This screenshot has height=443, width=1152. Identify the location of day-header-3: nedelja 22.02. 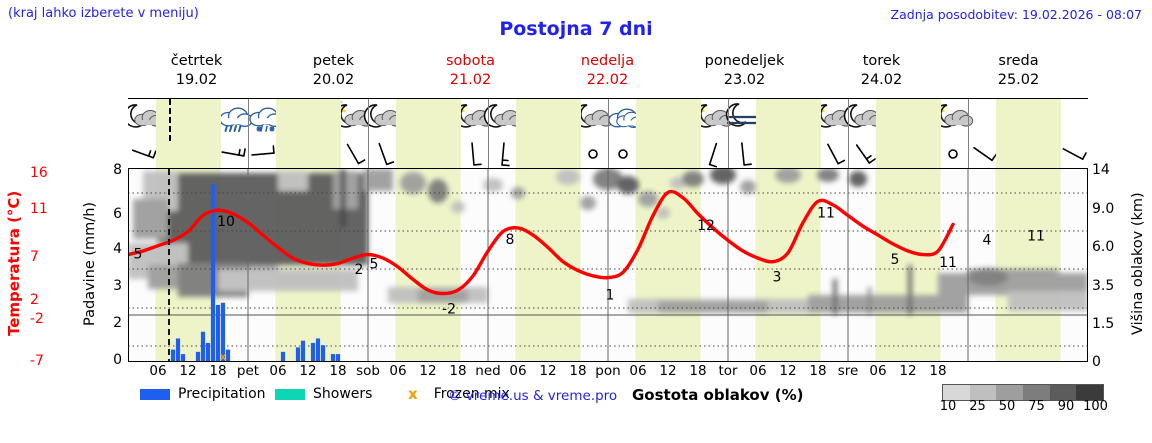
(607, 71).